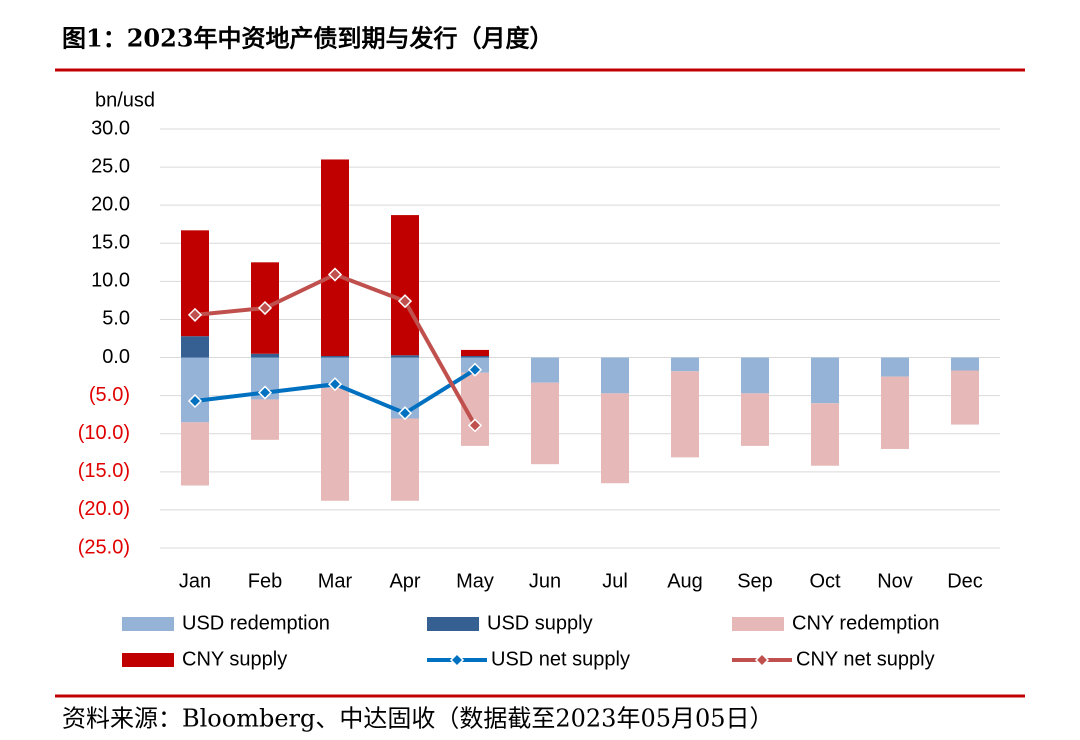 This screenshot has height=740, width=1080. Describe the element at coordinates (965, 581) in the screenshot. I see `x-tick-label: Dec` at that location.